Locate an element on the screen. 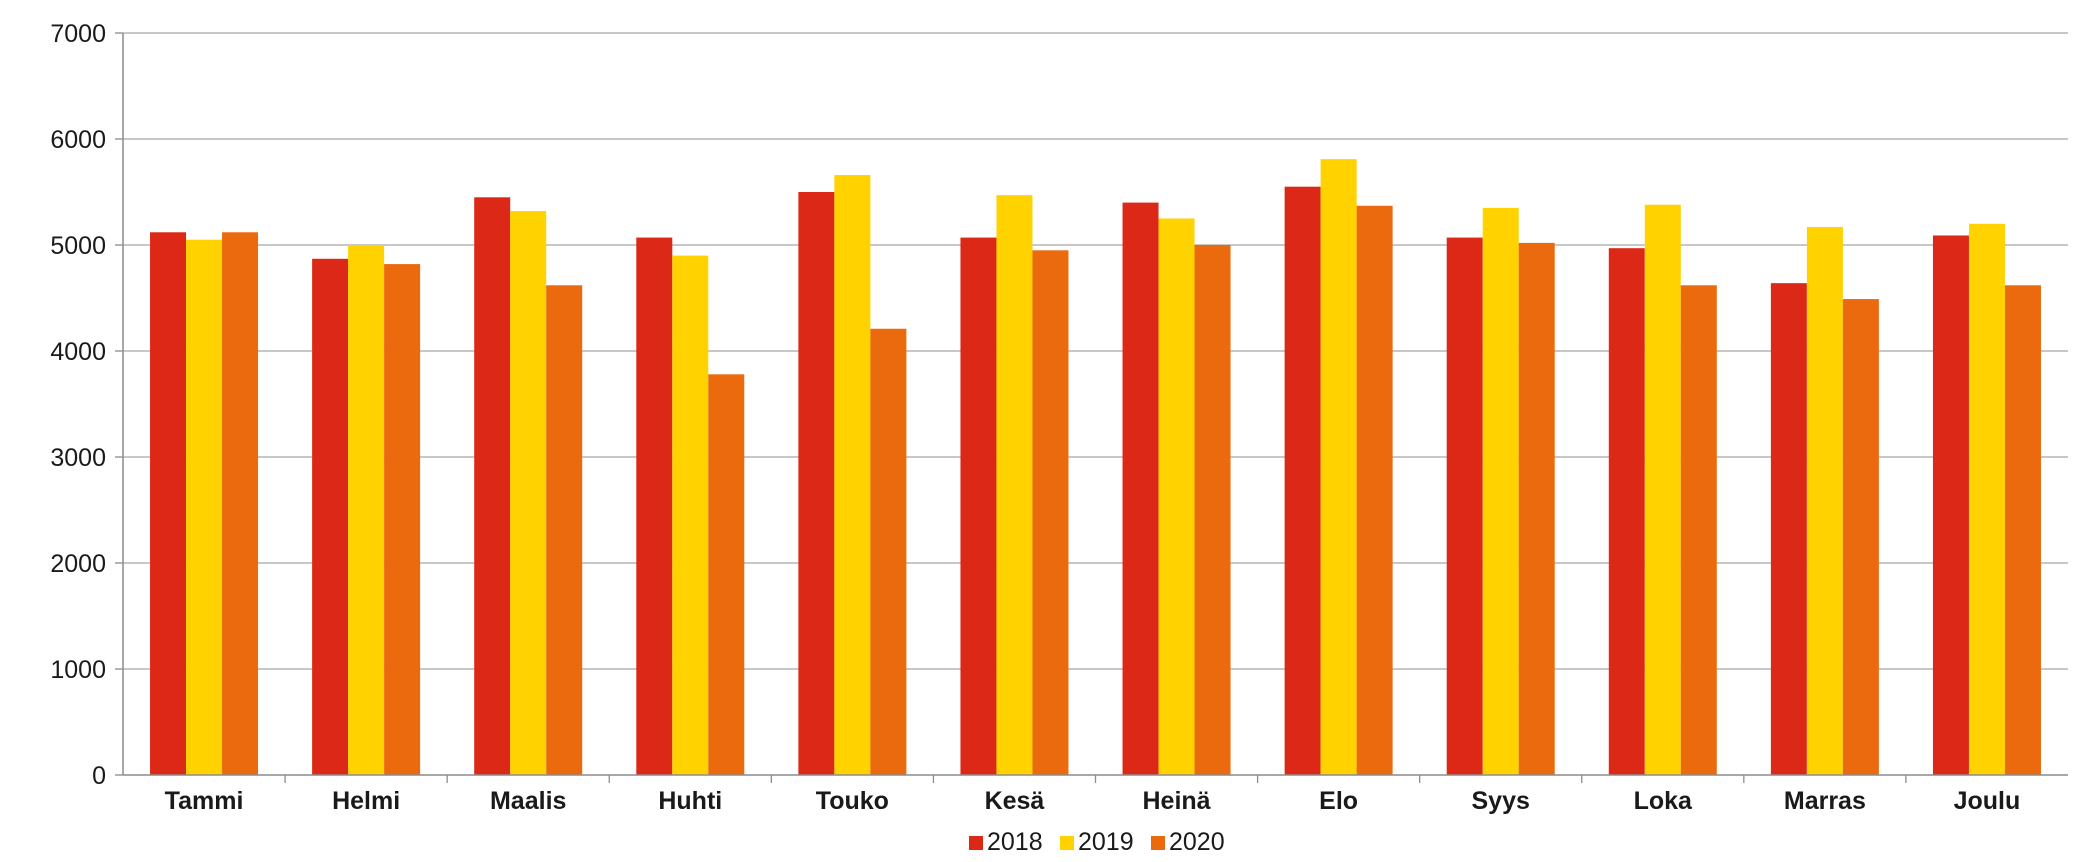  bar-2018-tammi is located at coordinates (168, 503).